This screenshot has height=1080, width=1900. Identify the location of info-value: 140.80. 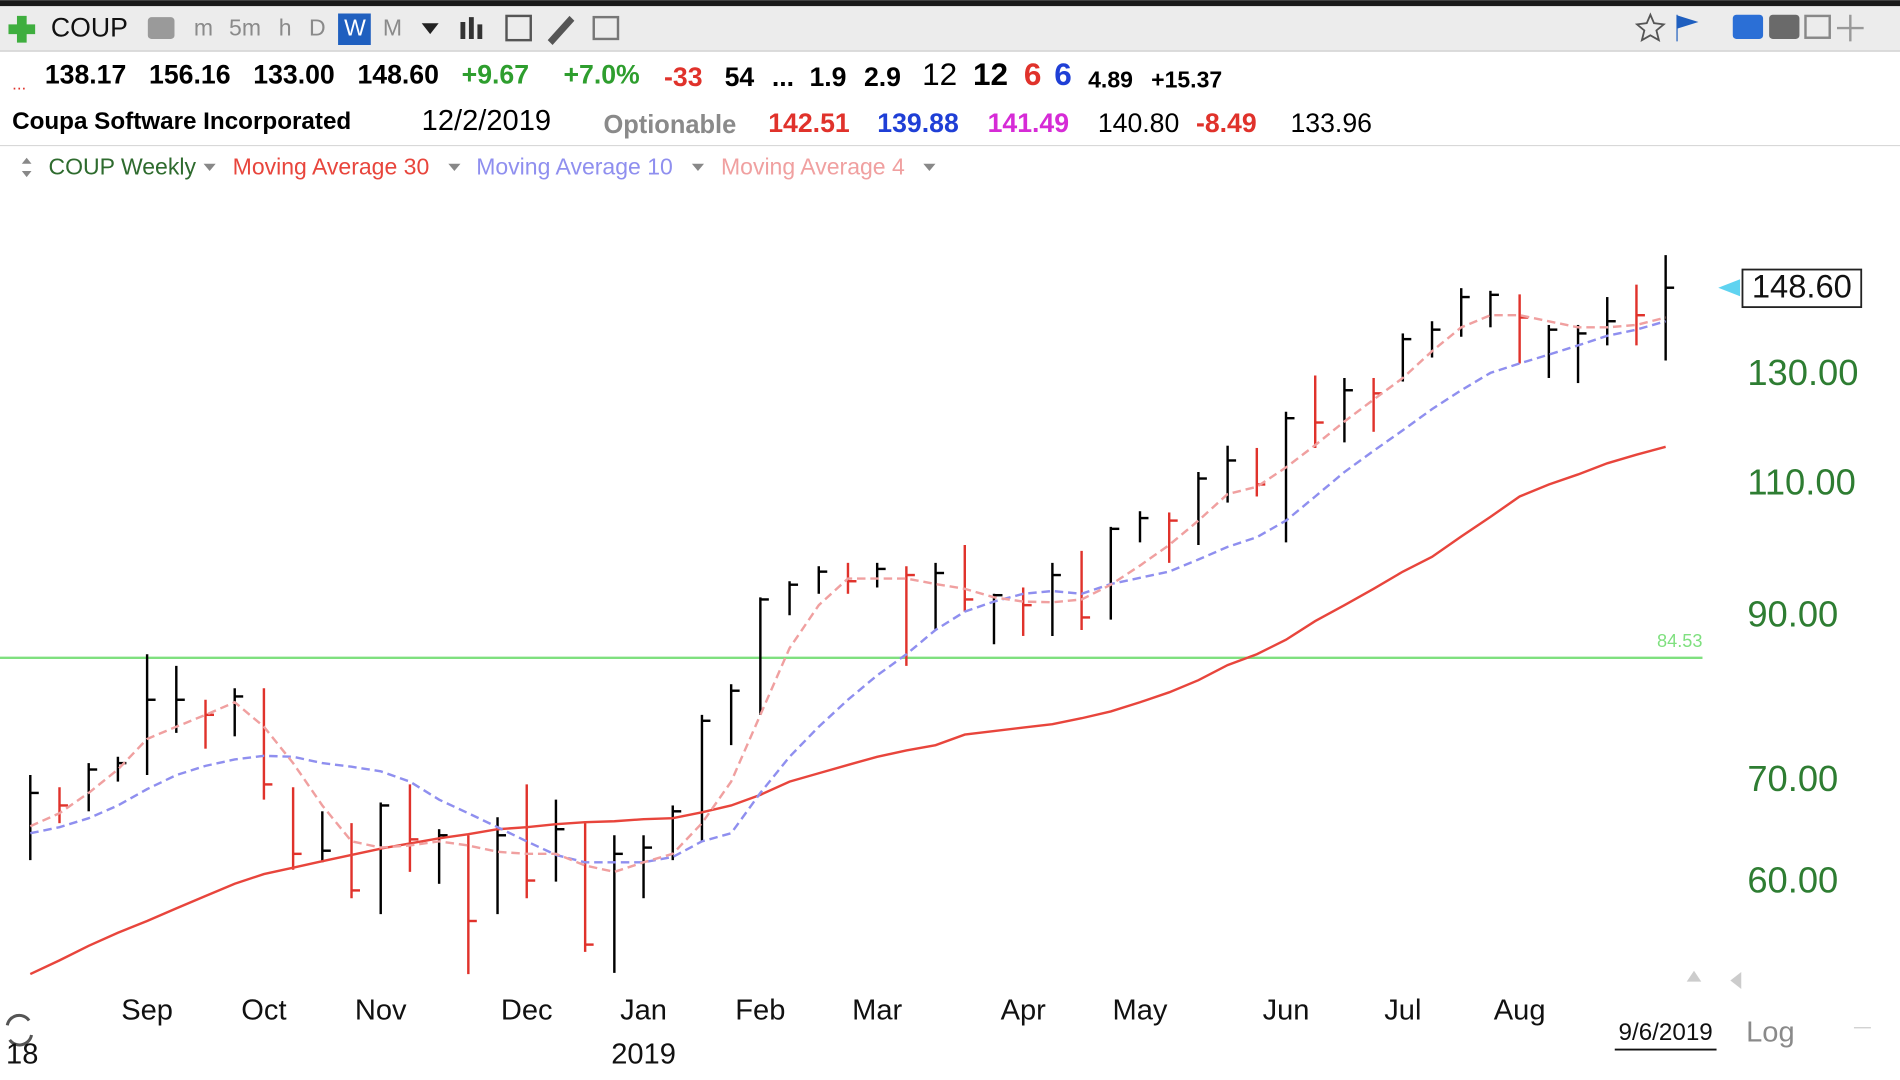
(1138, 123).